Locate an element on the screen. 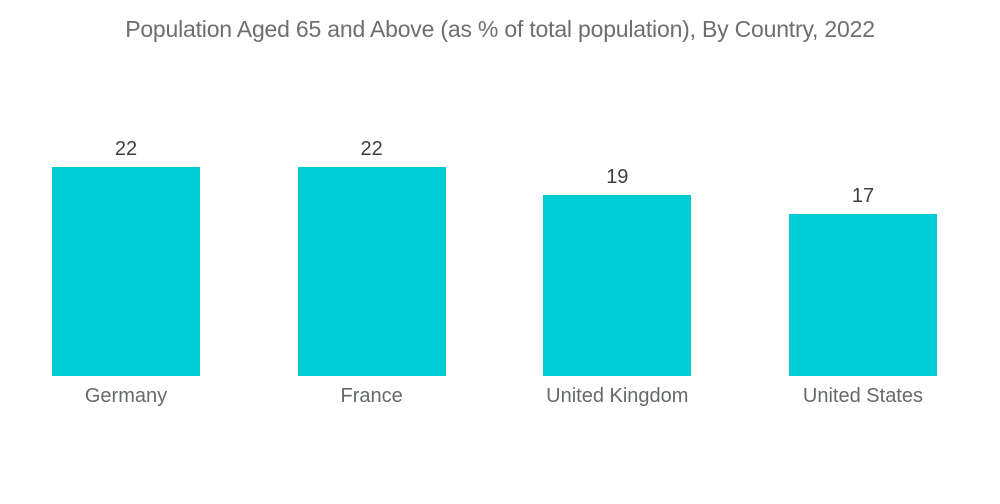 Image resolution: width=1000 pixels, height=504 pixels. value-label-united-kingdom: 19 is located at coordinates (617, 177).